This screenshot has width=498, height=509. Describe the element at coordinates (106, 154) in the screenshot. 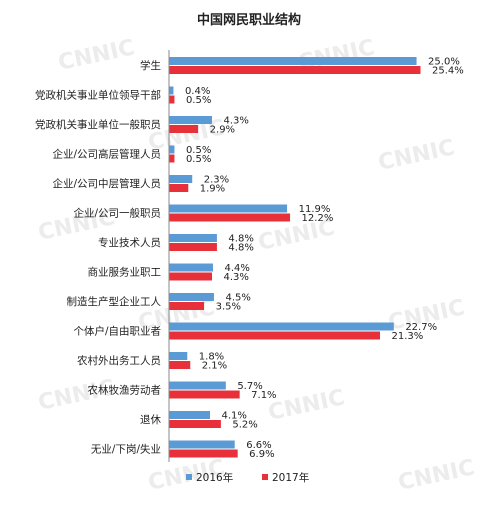

I see `category-label: 企业/公司高层管理人员` at that location.